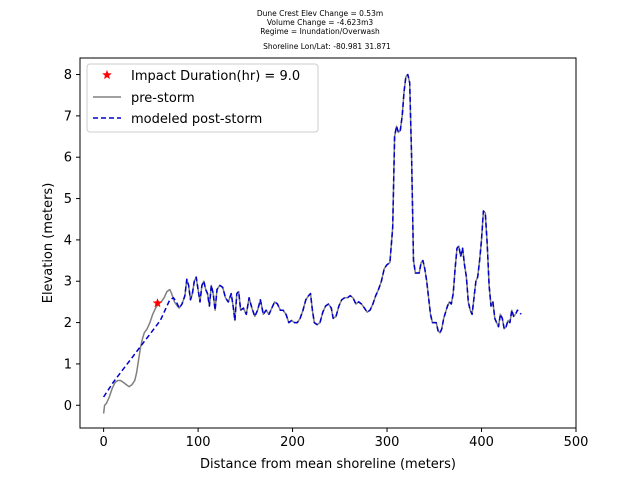  Describe the element at coordinates (163, 98) in the screenshot. I see `legend-label-pre-storm: pre-storm` at that location.